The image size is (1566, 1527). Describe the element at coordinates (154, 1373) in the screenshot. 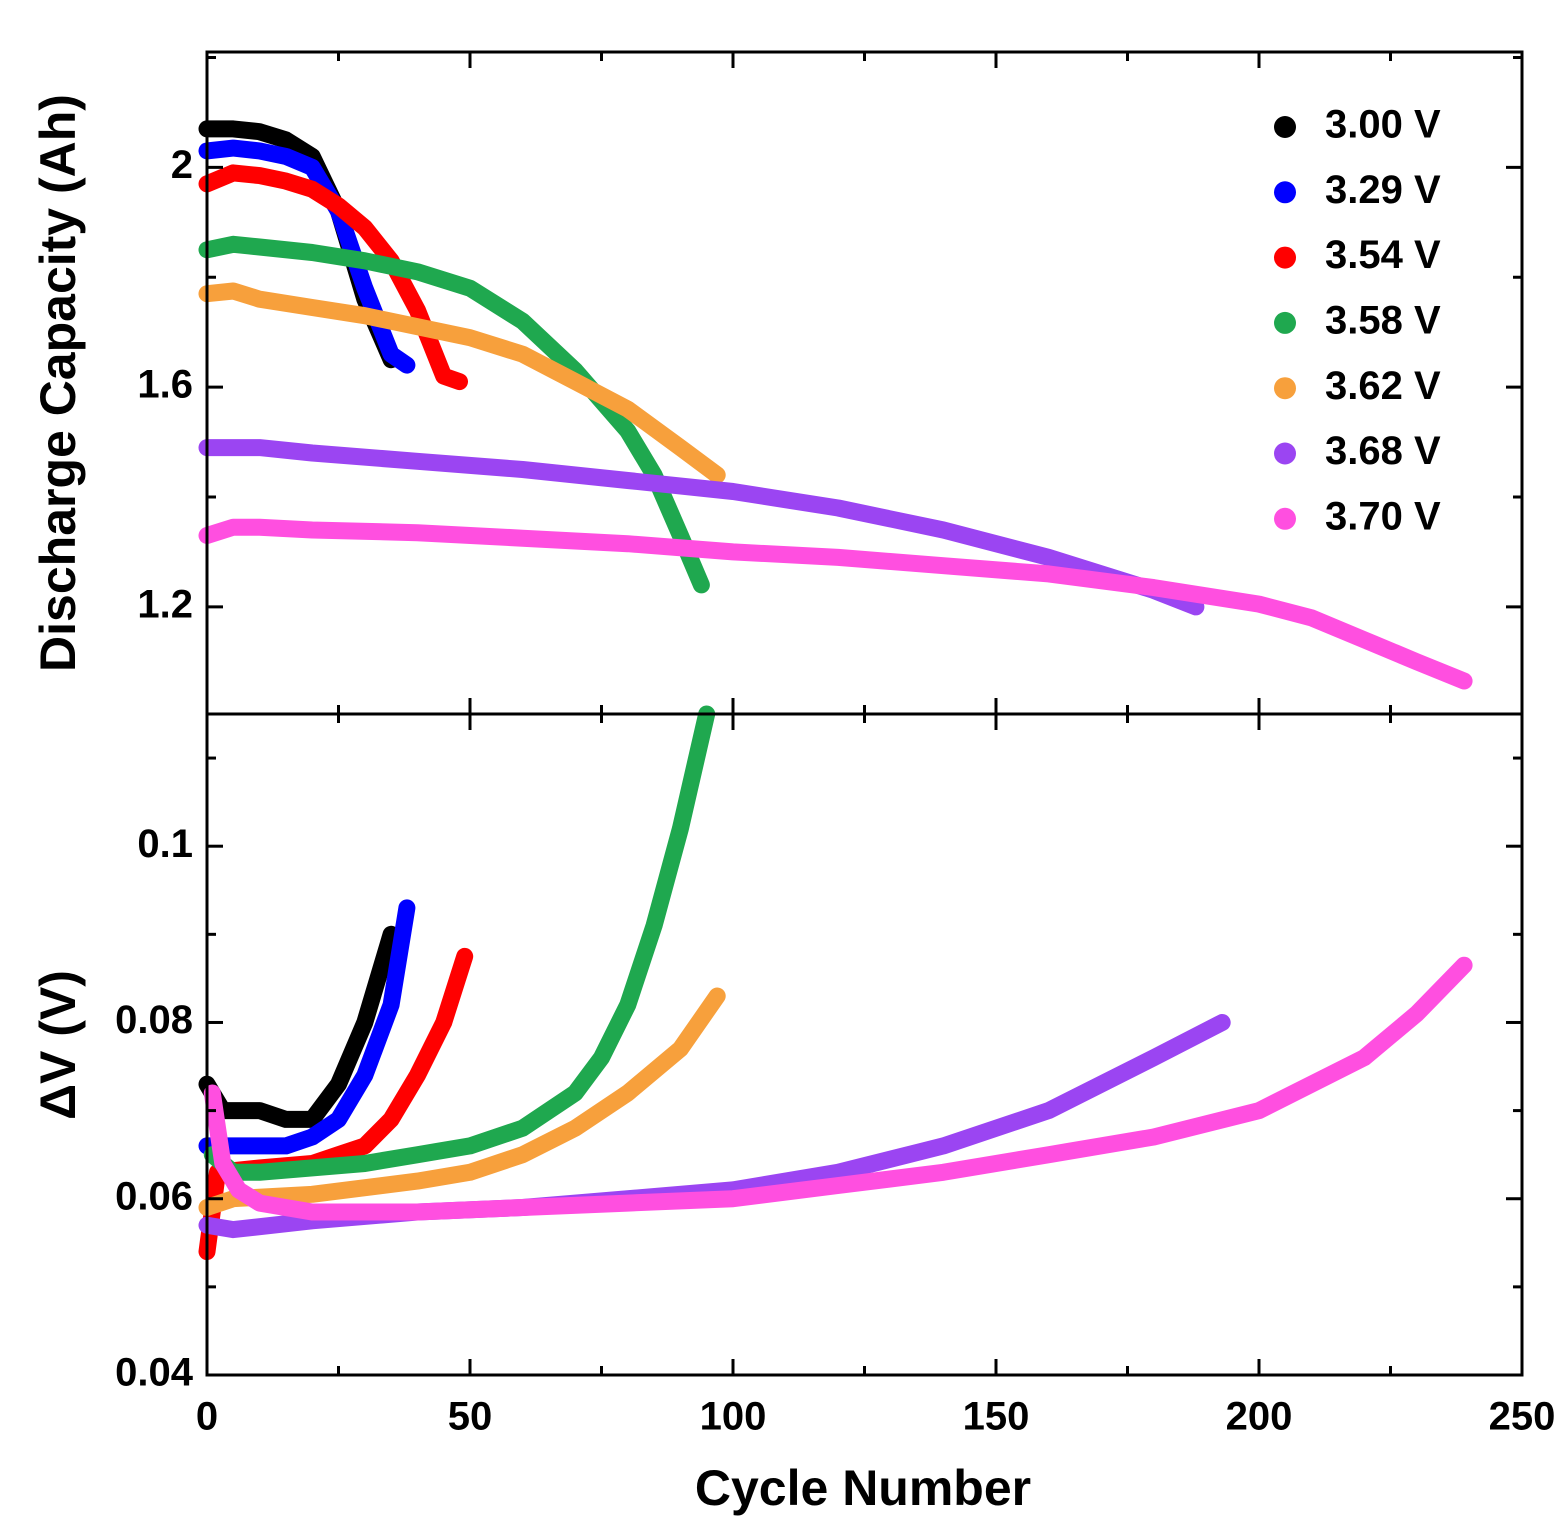

I see `y-tick-label: 0.04` at that location.